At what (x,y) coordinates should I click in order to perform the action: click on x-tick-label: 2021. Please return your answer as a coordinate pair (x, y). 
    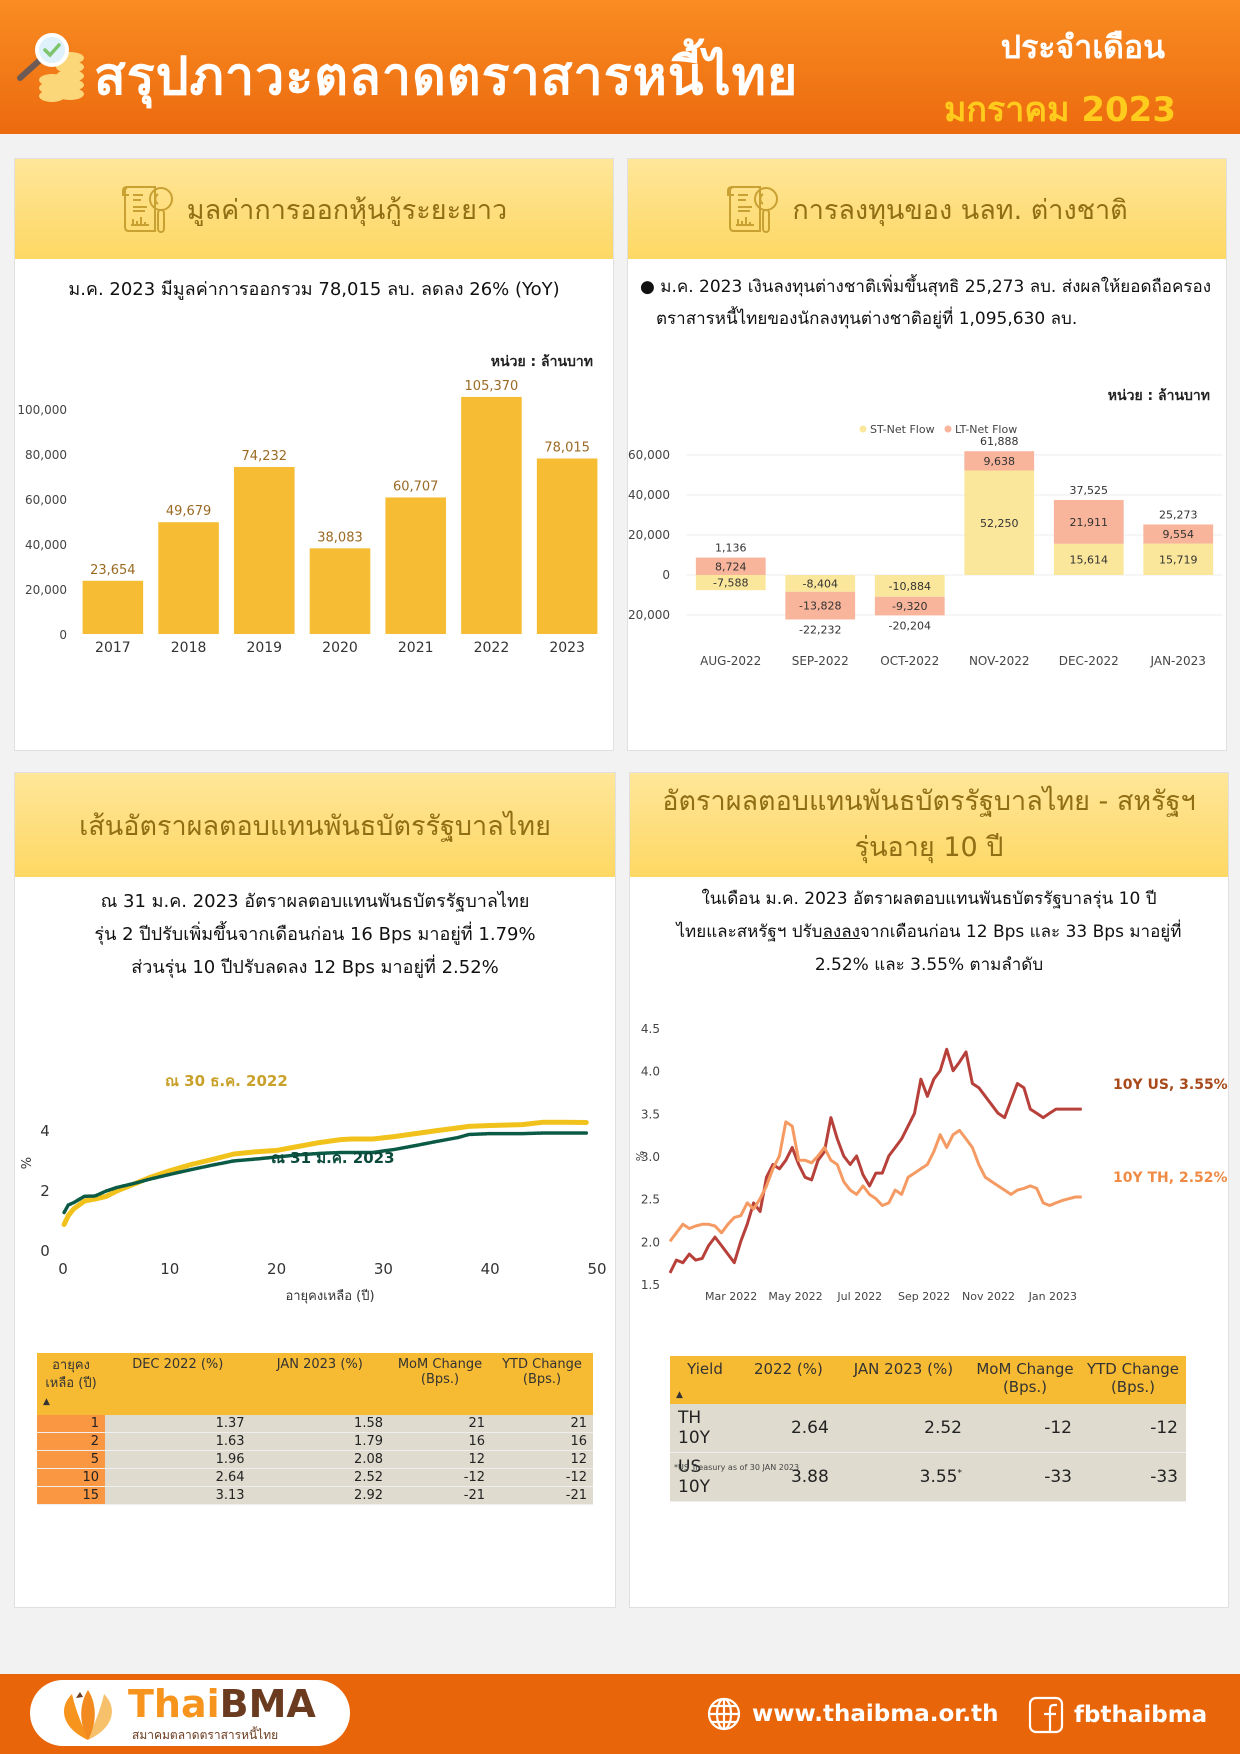
    Looking at the image, I should click on (416, 648).